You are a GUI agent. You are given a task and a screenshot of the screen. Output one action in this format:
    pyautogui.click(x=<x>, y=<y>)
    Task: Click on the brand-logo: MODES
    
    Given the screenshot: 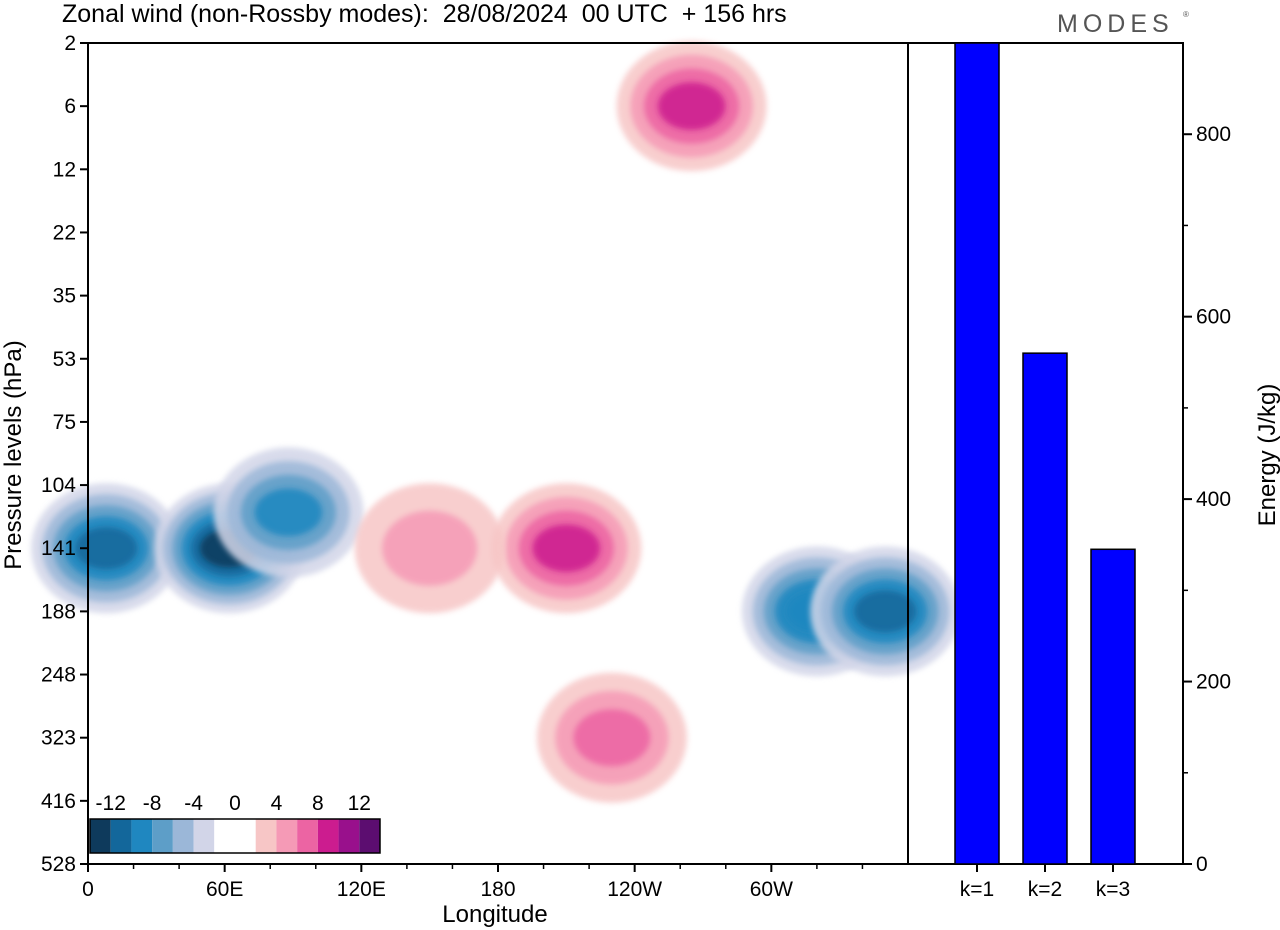 What is the action you would take?
    pyautogui.click(x=1115, y=24)
    